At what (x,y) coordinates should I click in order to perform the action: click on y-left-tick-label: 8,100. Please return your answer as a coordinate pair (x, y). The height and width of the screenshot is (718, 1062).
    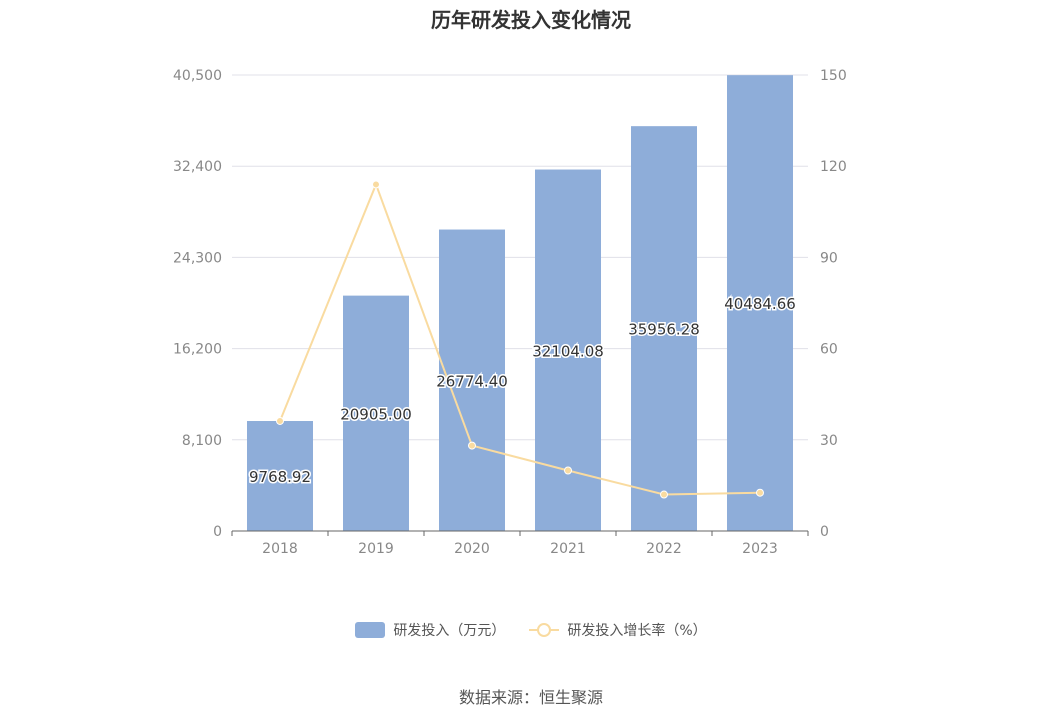
    Looking at the image, I should click on (202, 441).